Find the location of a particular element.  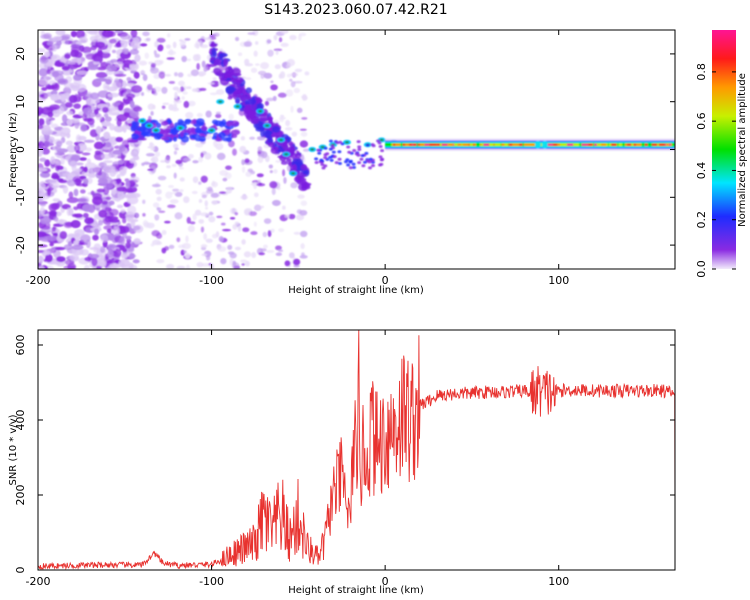

spectrogram-x-tick-label: 0 is located at coordinates (385, 280).